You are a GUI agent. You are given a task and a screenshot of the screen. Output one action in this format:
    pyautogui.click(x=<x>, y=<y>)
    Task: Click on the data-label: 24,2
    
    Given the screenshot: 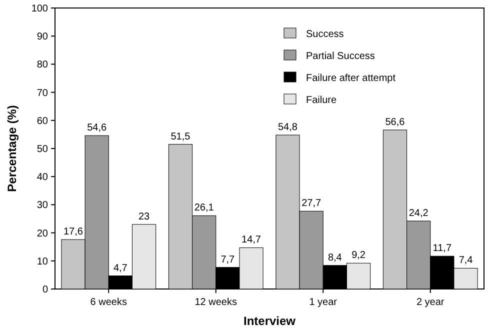 What is the action you would take?
    pyautogui.click(x=418, y=213)
    